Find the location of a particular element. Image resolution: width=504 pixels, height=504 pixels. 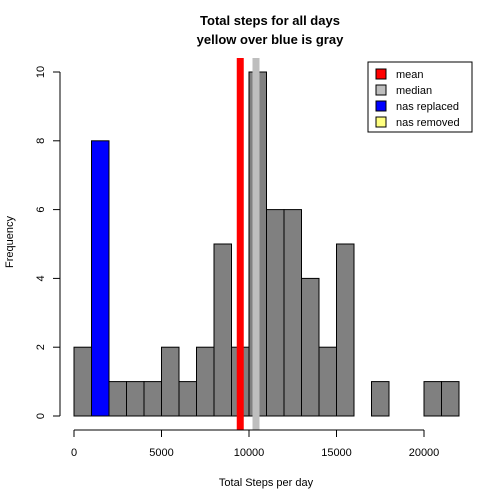

y-tick-label: 8 is located at coordinates (41, 141).